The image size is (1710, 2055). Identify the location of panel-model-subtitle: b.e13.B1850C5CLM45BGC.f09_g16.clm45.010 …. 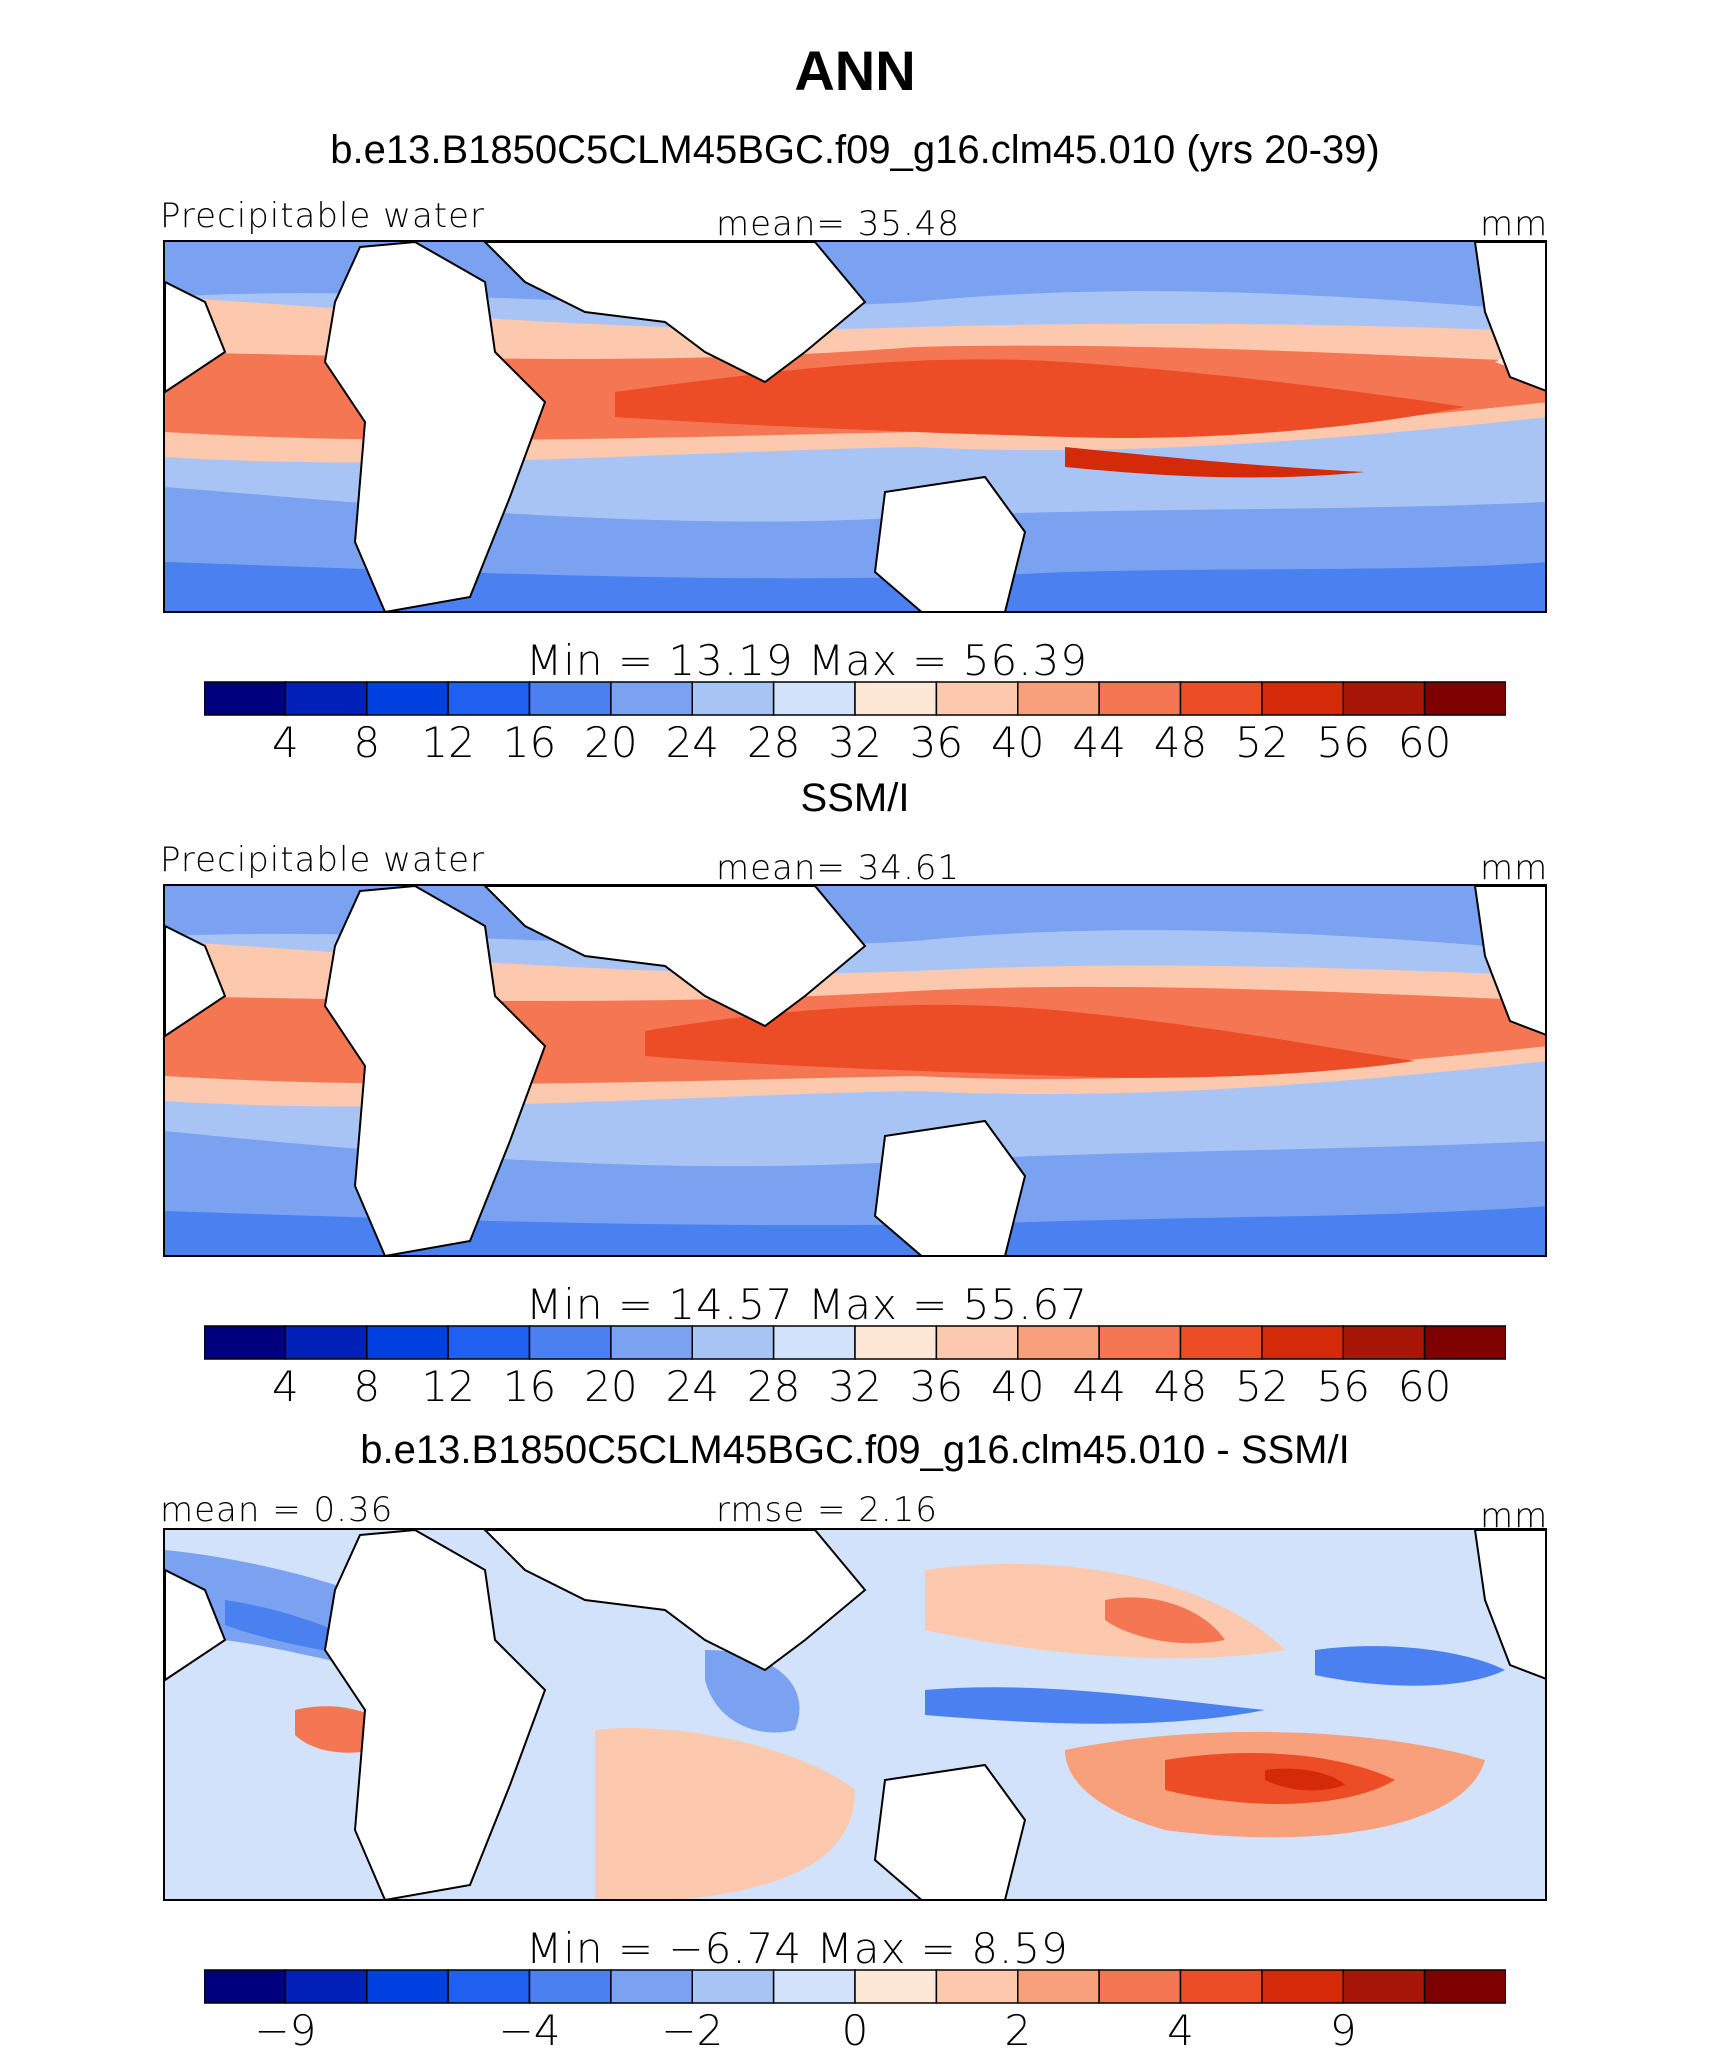
(855, 150).